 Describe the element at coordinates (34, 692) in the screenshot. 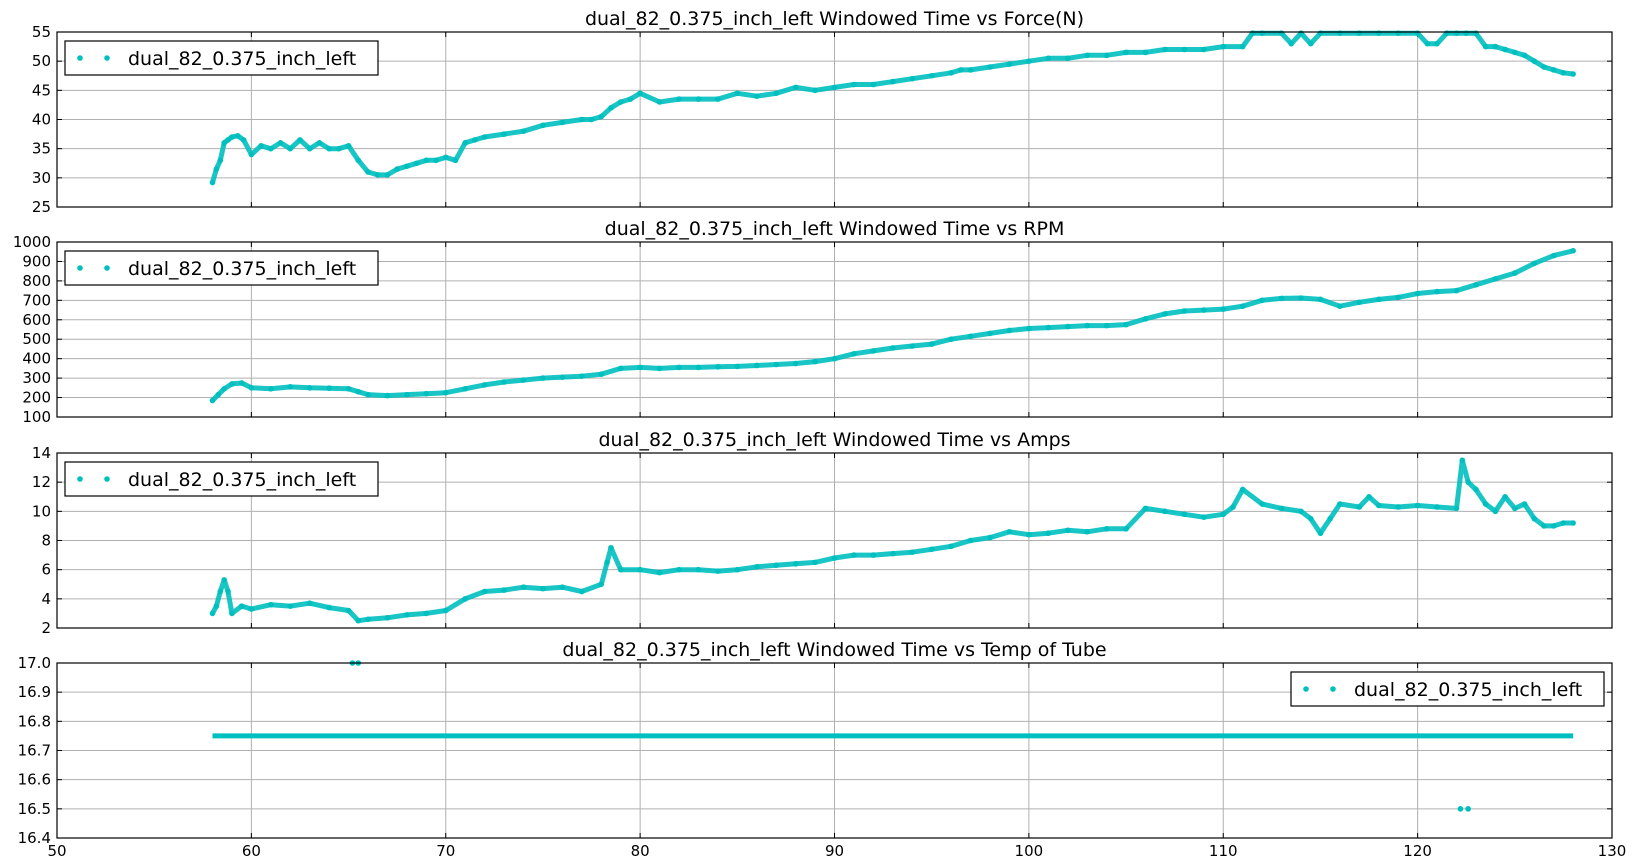

I see `y-tick-label: 16.9` at that location.